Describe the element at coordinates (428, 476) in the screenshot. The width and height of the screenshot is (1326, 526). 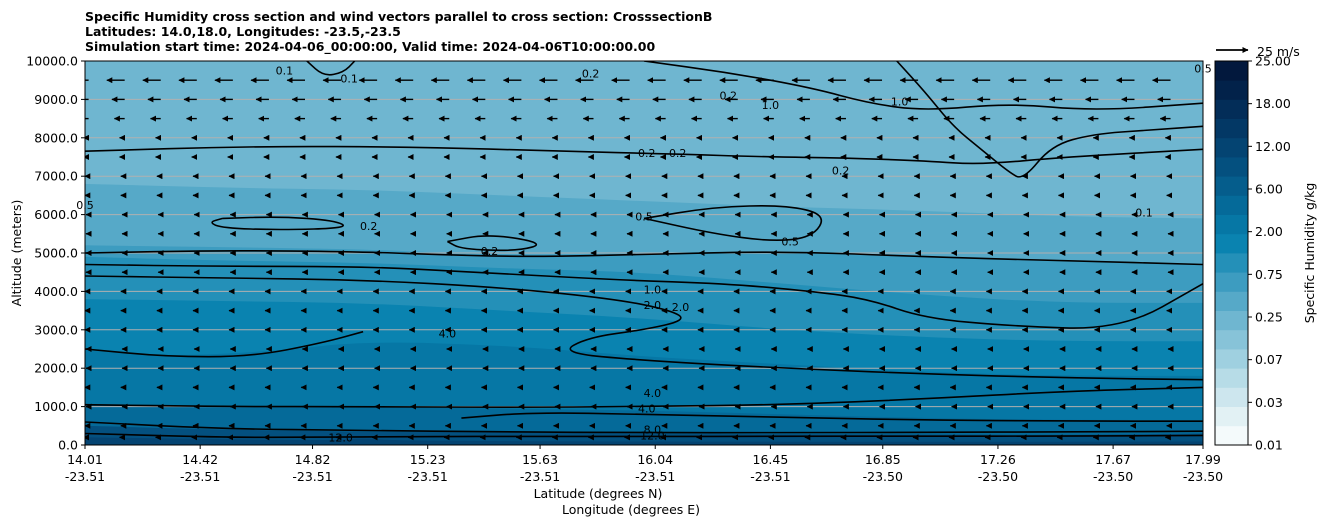
I see `x-tick-label-lon-3: -23.51` at that location.